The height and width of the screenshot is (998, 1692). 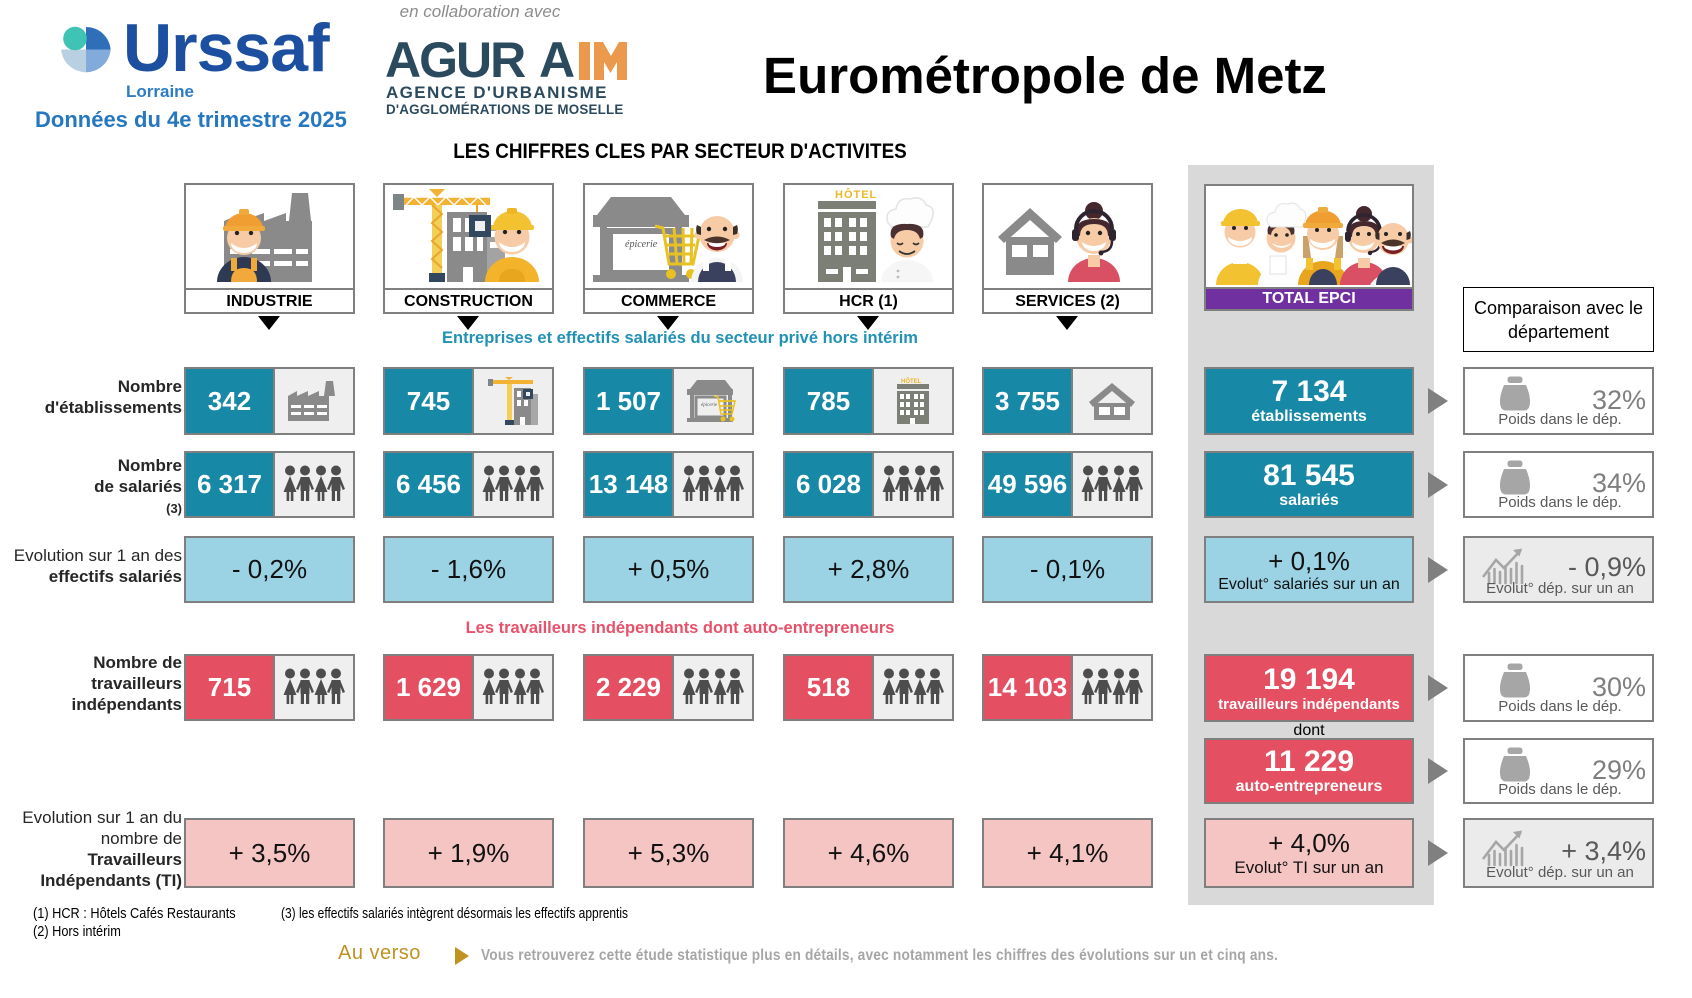 I want to click on svg-text: A, so click(x=557, y=62).